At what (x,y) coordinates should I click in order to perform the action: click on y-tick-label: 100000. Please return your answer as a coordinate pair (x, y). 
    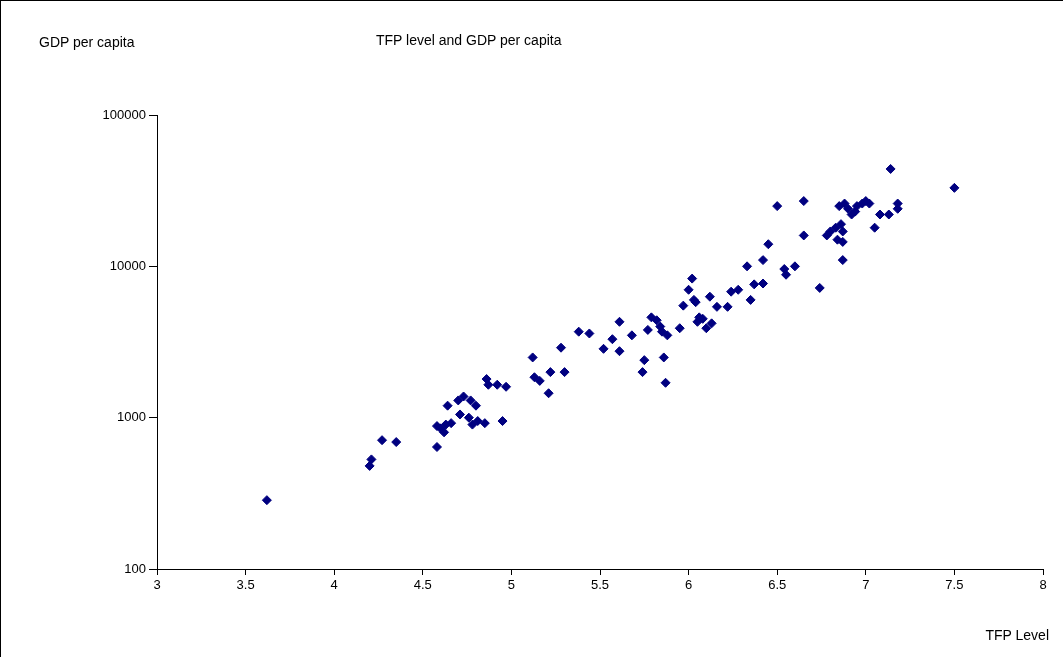
    Looking at the image, I should click on (124, 114).